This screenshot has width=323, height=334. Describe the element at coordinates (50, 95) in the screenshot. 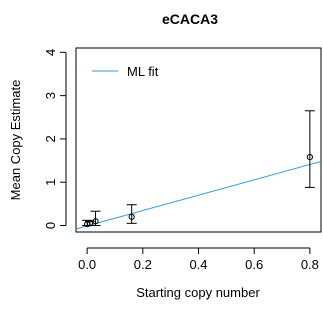

I see `y-tick-label: 3` at that location.